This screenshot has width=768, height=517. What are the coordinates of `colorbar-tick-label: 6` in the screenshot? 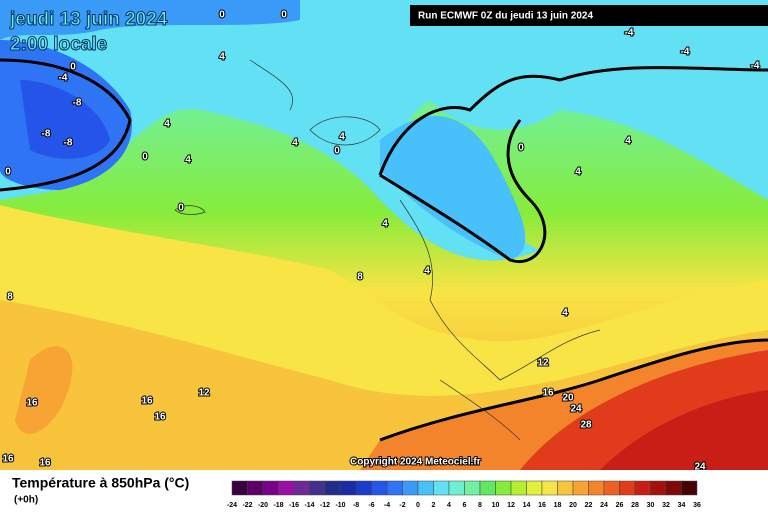 It's located at (465, 505).